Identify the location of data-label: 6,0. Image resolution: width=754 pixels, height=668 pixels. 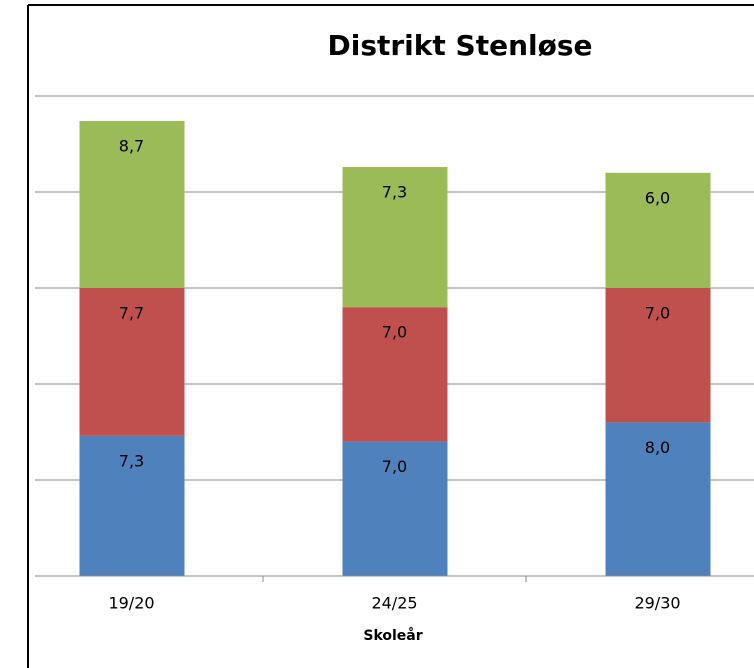
(657, 197).